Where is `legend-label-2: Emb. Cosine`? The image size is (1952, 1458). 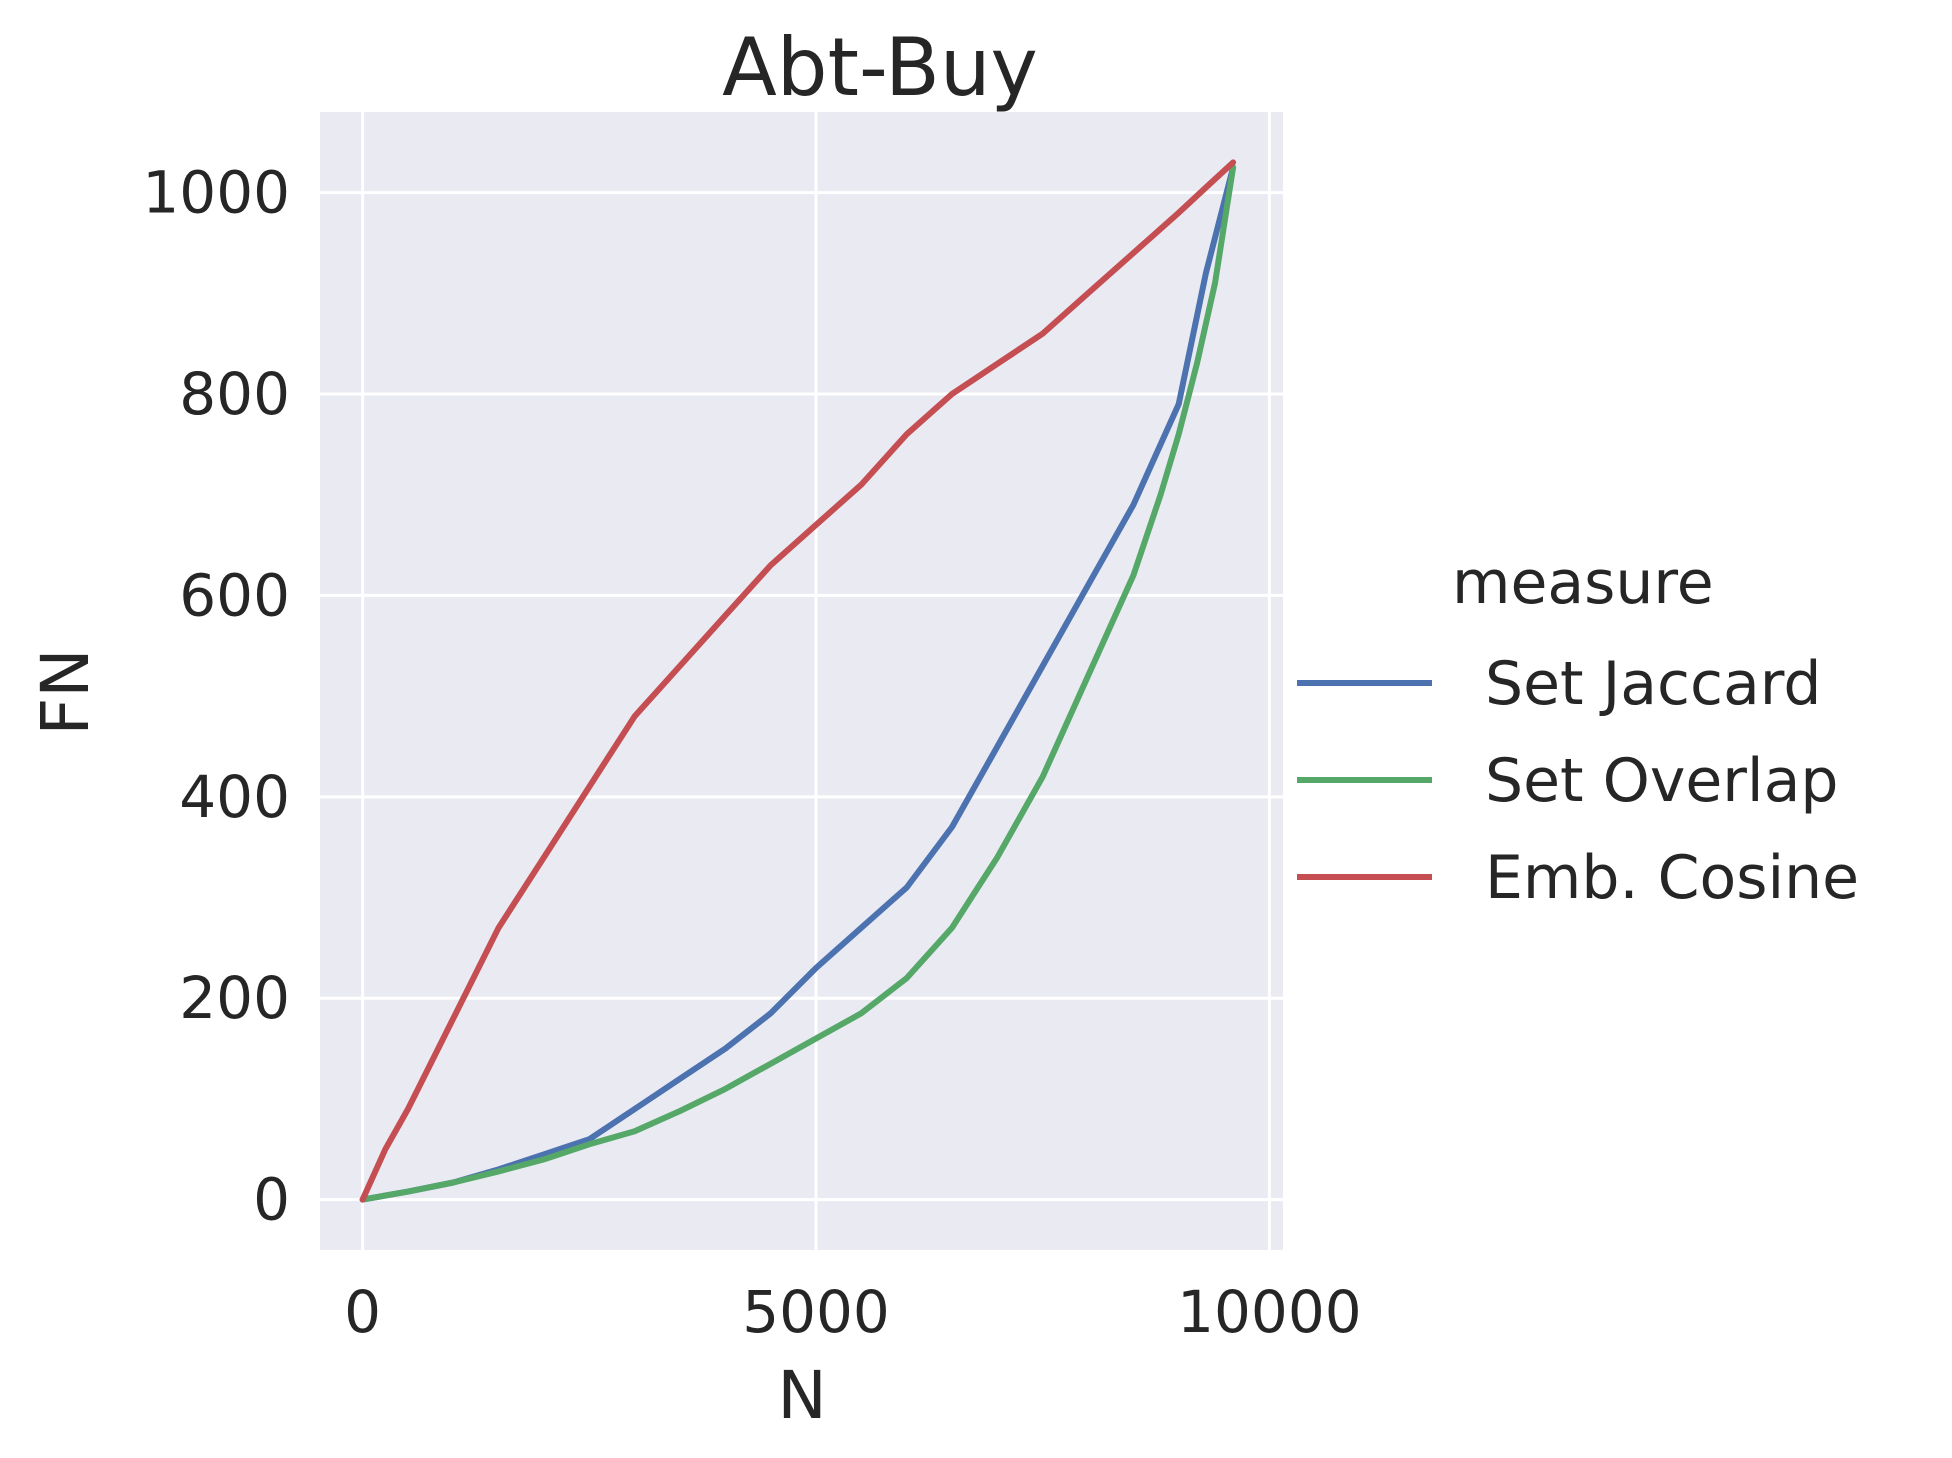
legend-label-2: Emb. Cosine is located at coordinates (1672, 878).